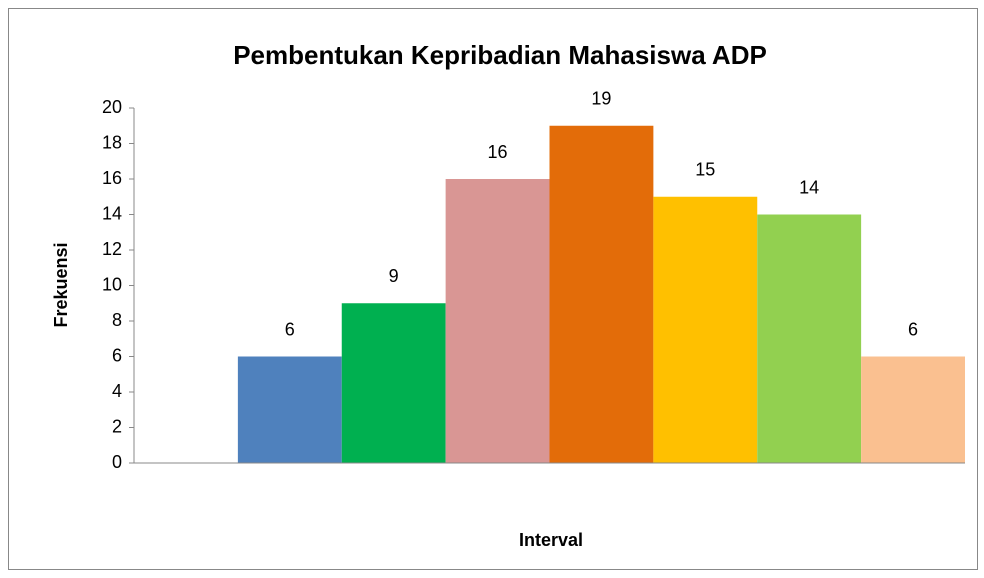 The image size is (984, 578). What do you see at coordinates (117, 320) in the screenshot?
I see `y-tick-label: 8` at bounding box center [117, 320].